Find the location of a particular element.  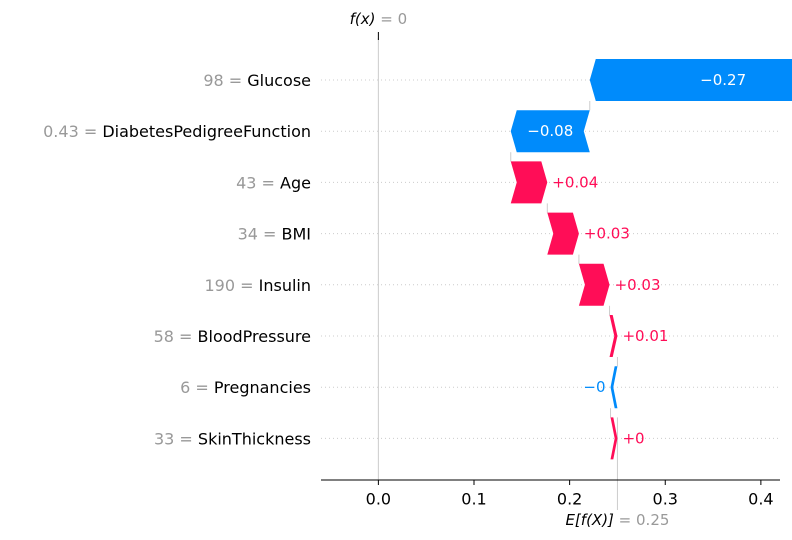

bar-bmi is located at coordinates (563, 233).